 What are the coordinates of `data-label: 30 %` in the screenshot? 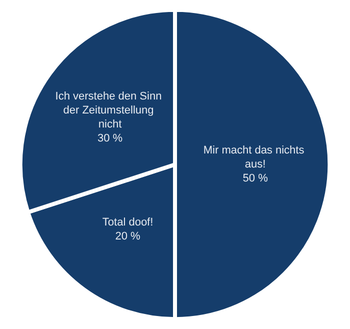 It's located at (110, 138).